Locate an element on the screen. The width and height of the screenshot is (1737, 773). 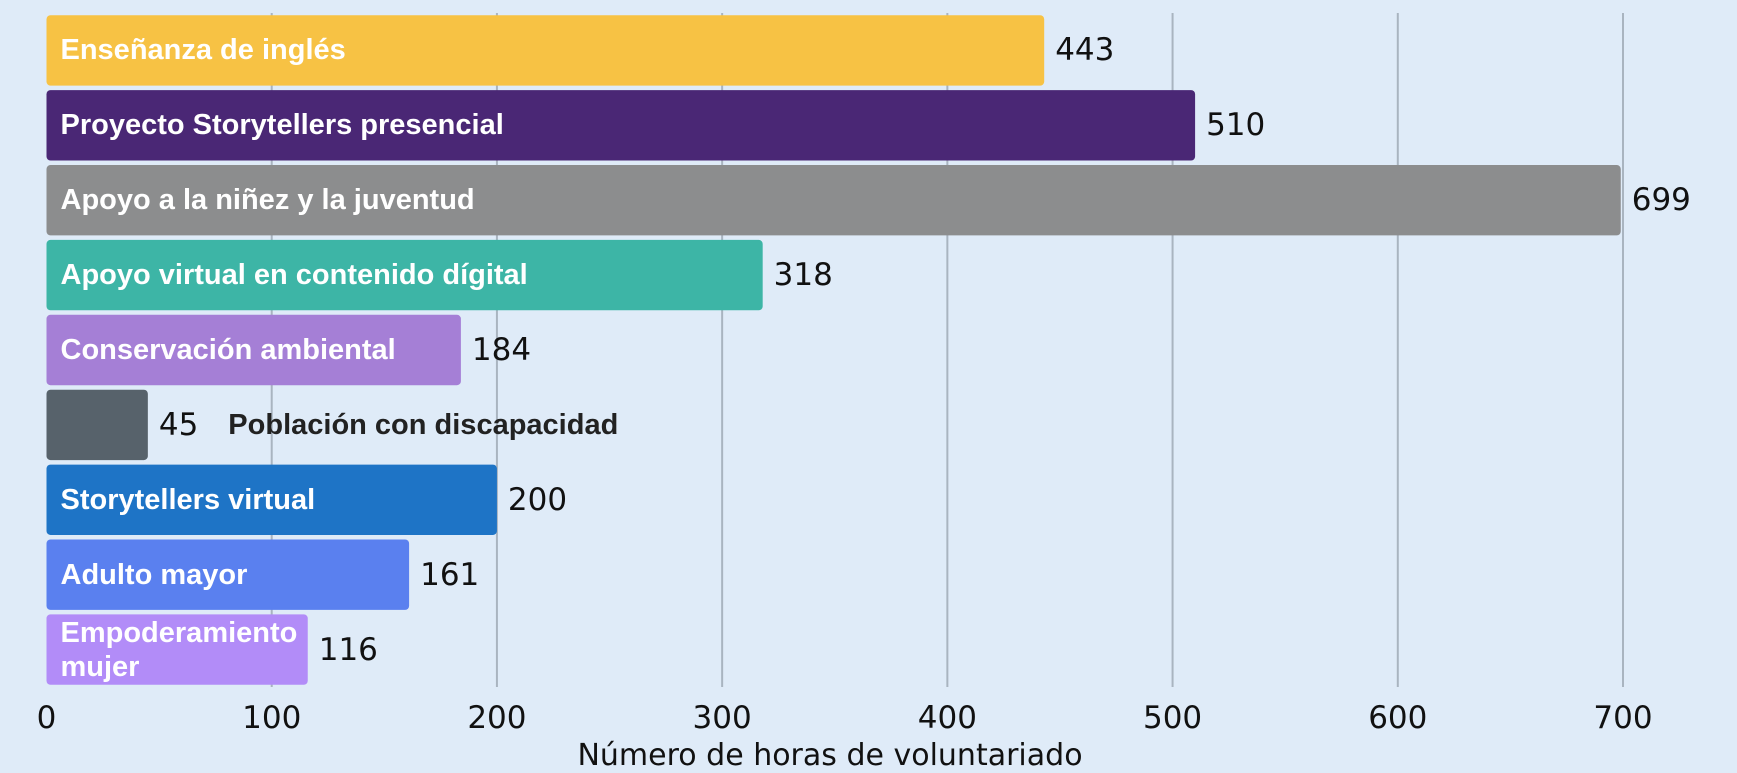
value-label: 45 is located at coordinates (178, 424).